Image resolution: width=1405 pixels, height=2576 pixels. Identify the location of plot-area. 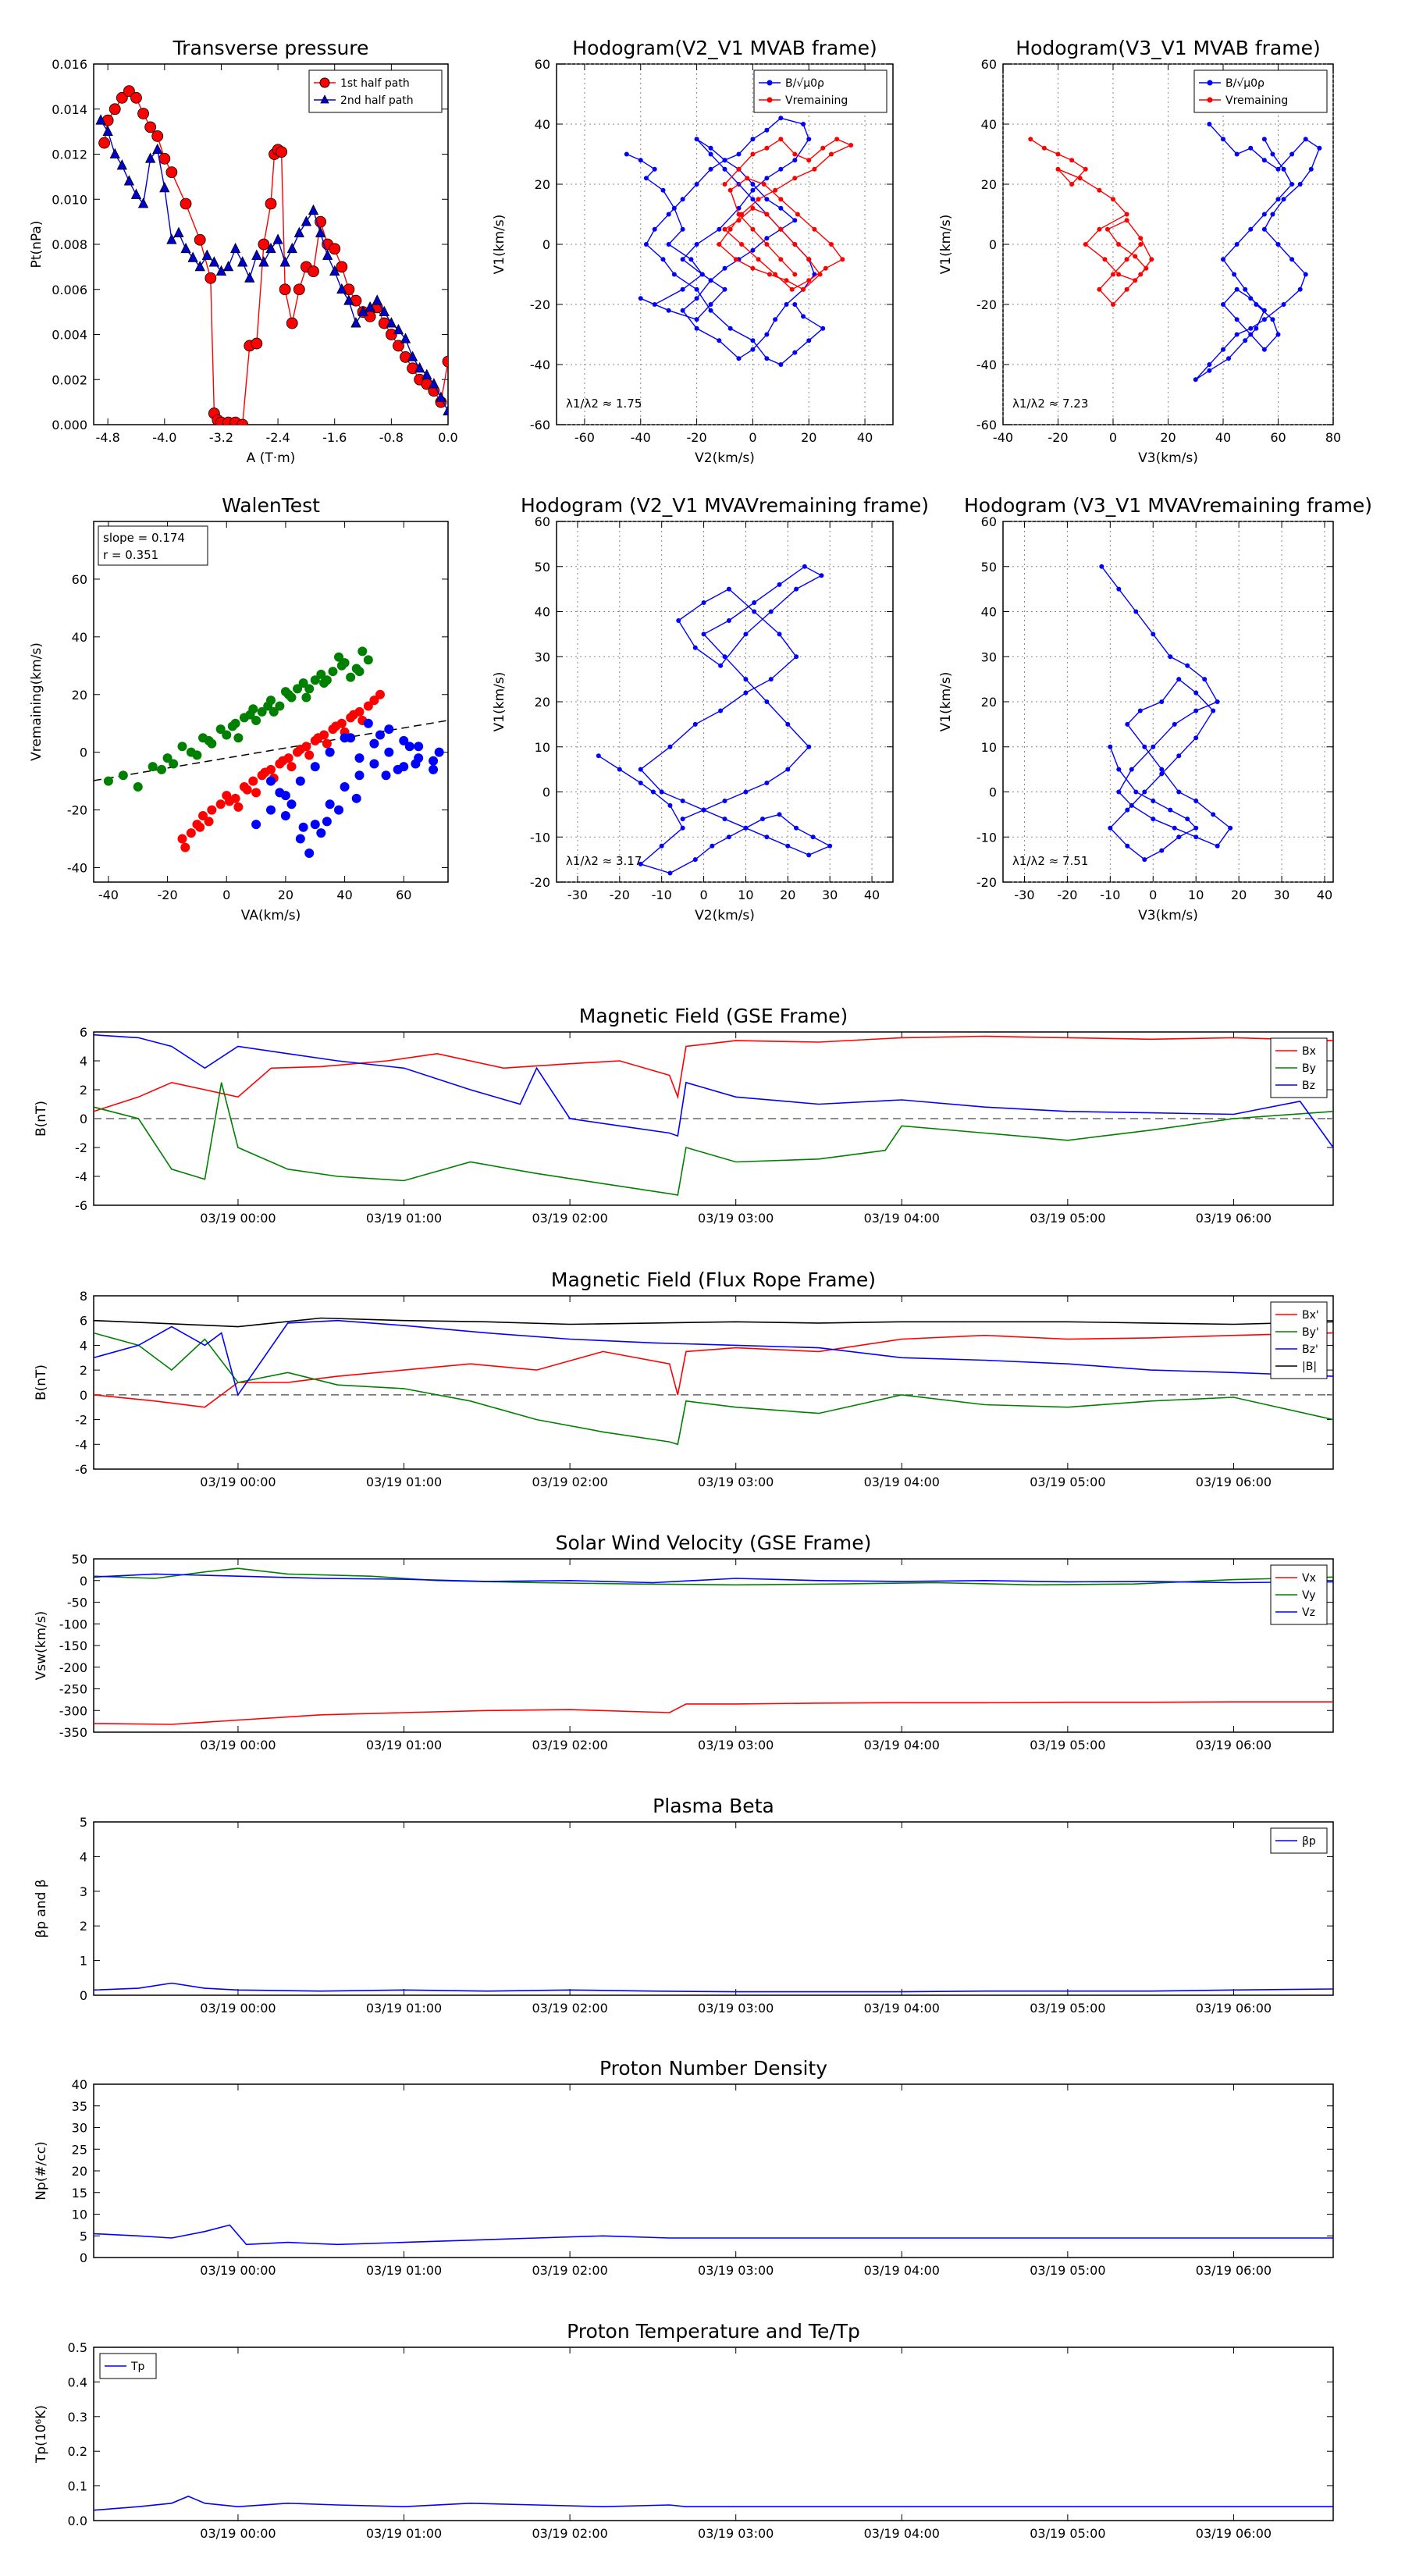
(725, 244).